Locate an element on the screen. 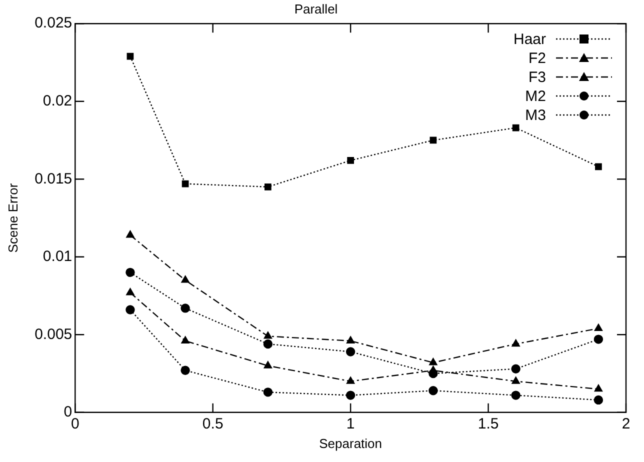 The height and width of the screenshot is (462, 644). x-tick-label: 1 is located at coordinates (350, 424).